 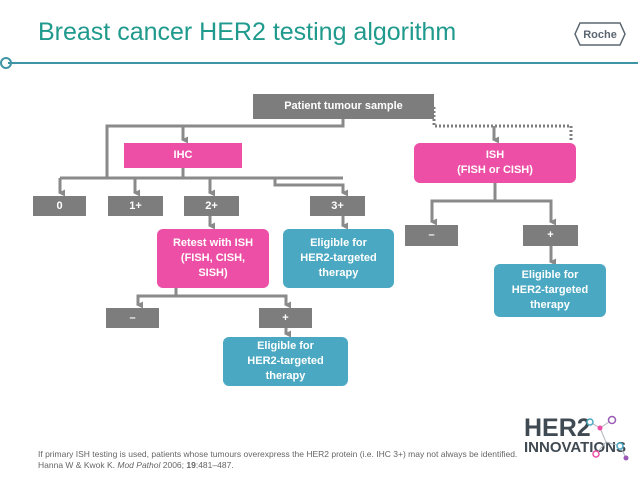 I want to click on ish-positive-box: +, so click(x=550, y=235).